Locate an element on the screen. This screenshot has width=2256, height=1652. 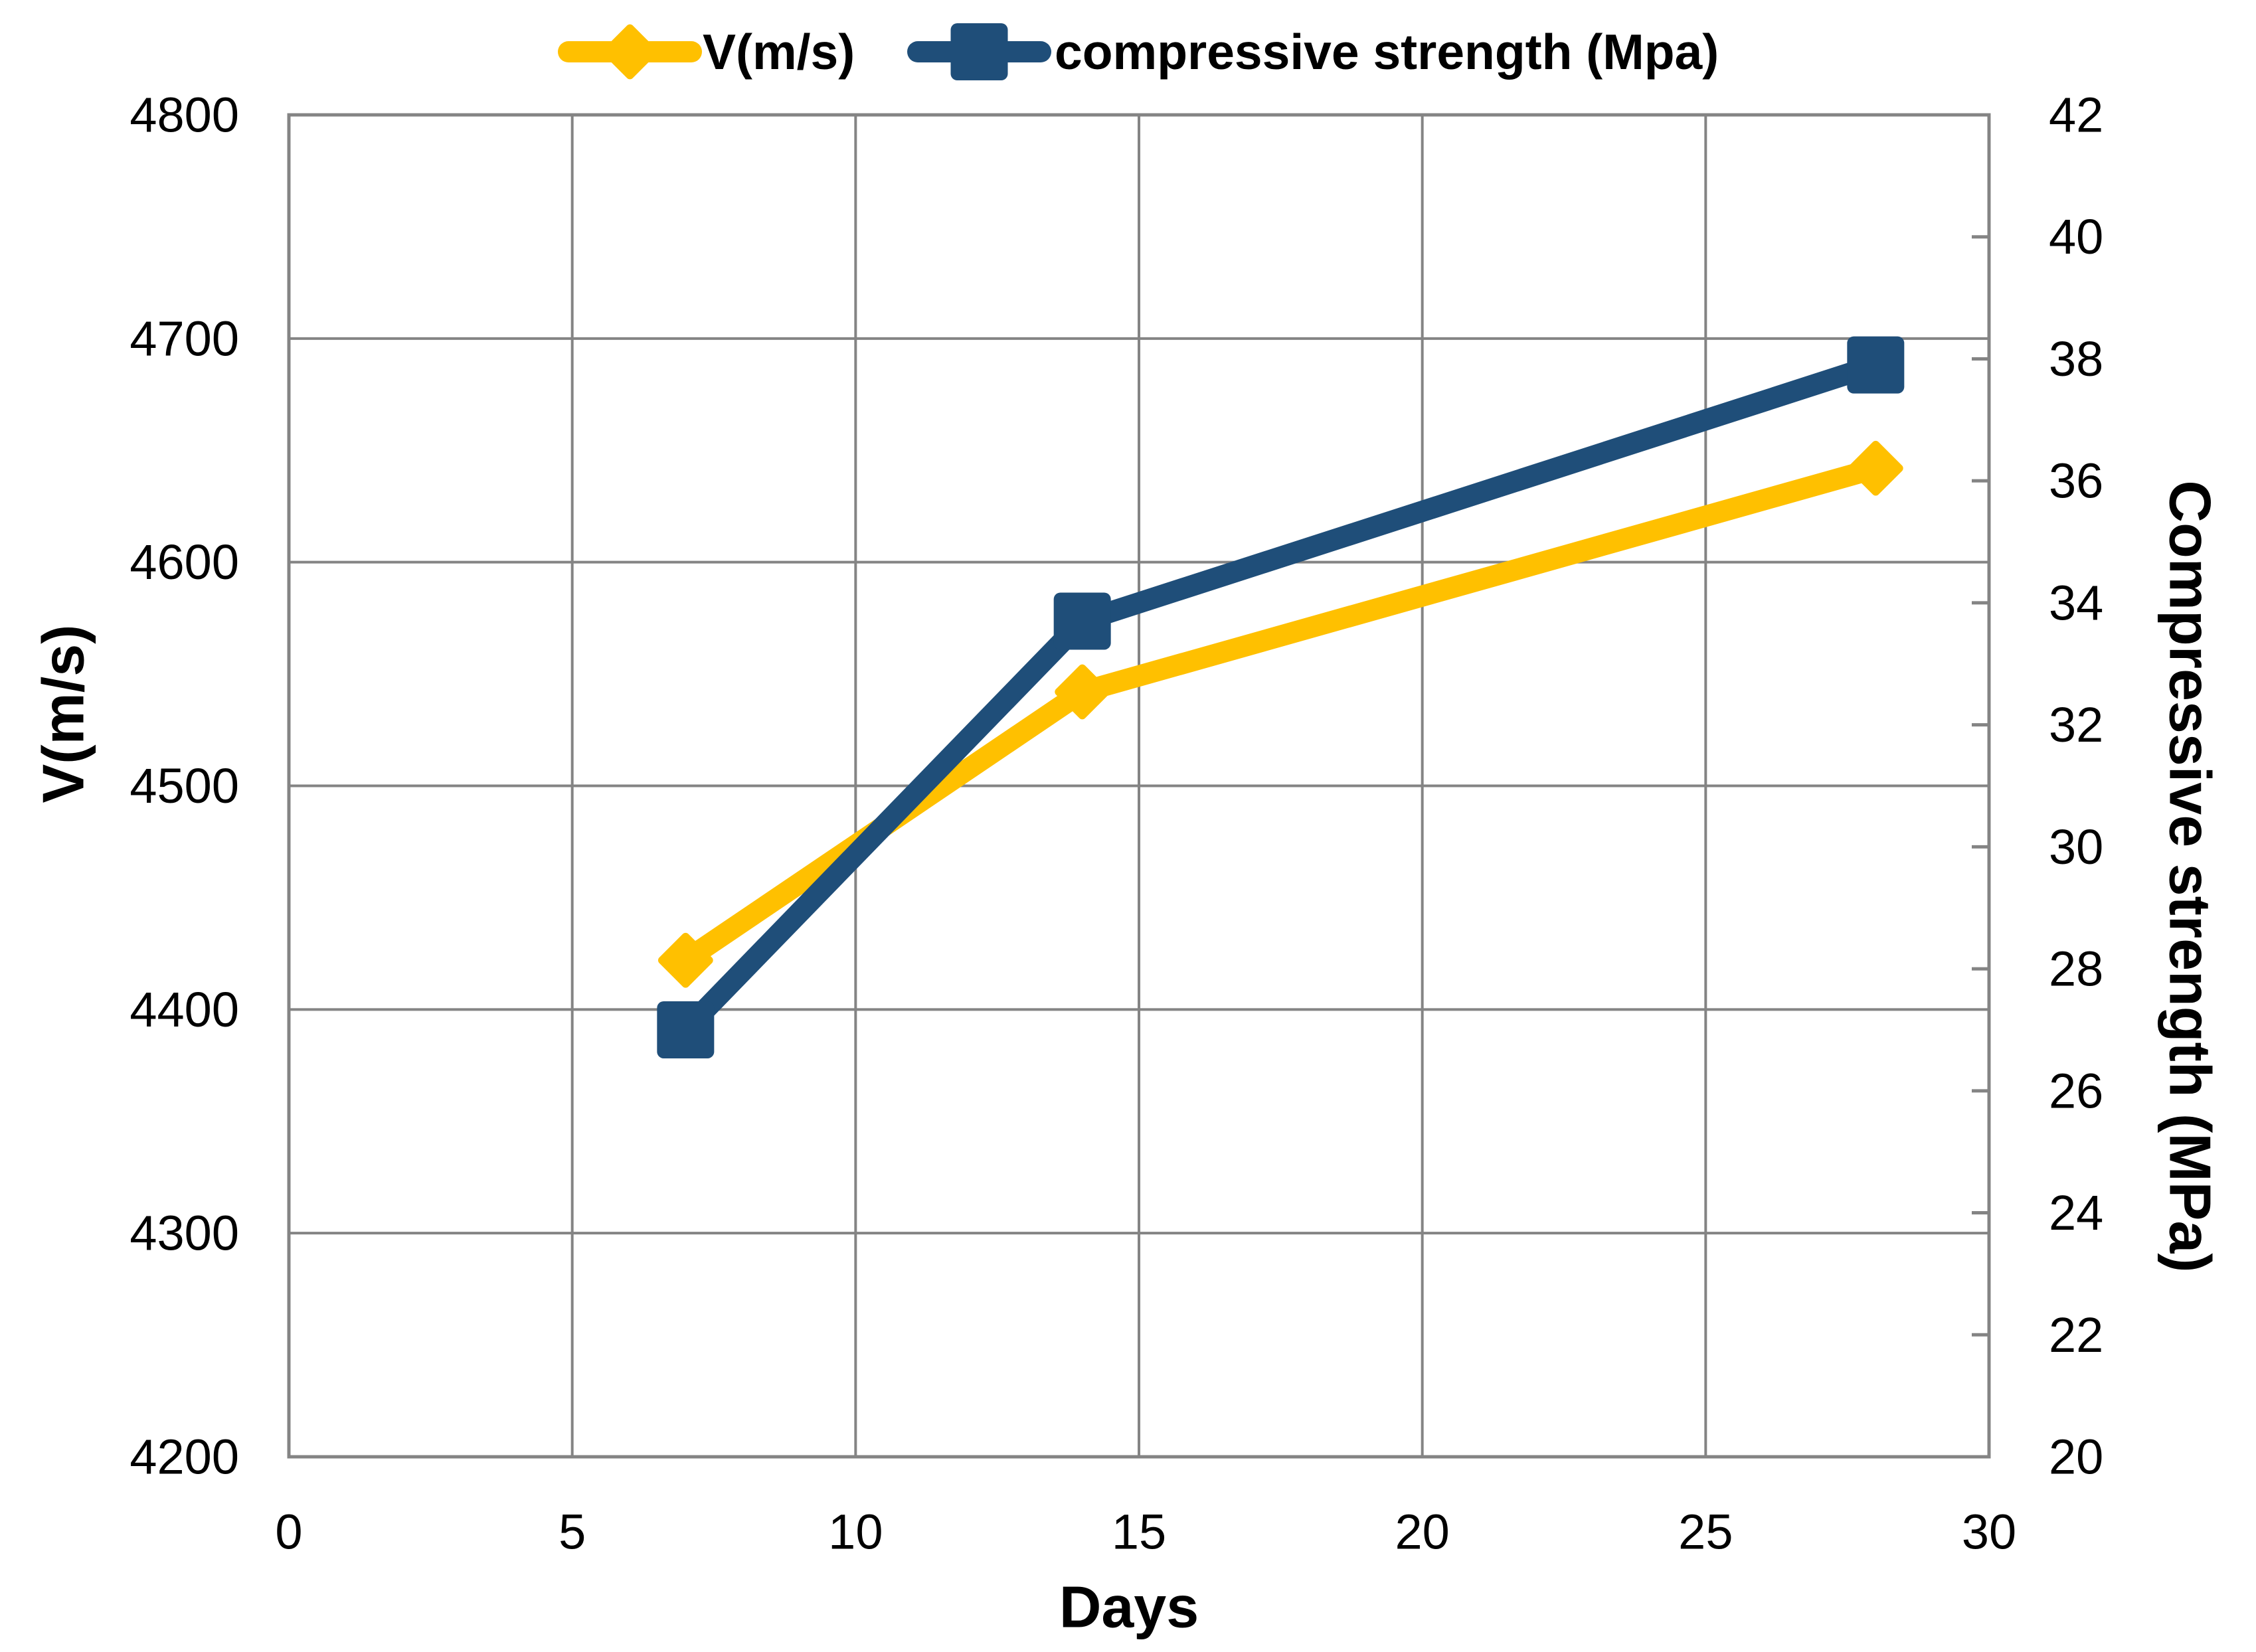
right-axis-tick-label: 38 is located at coordinates (2076, 359).